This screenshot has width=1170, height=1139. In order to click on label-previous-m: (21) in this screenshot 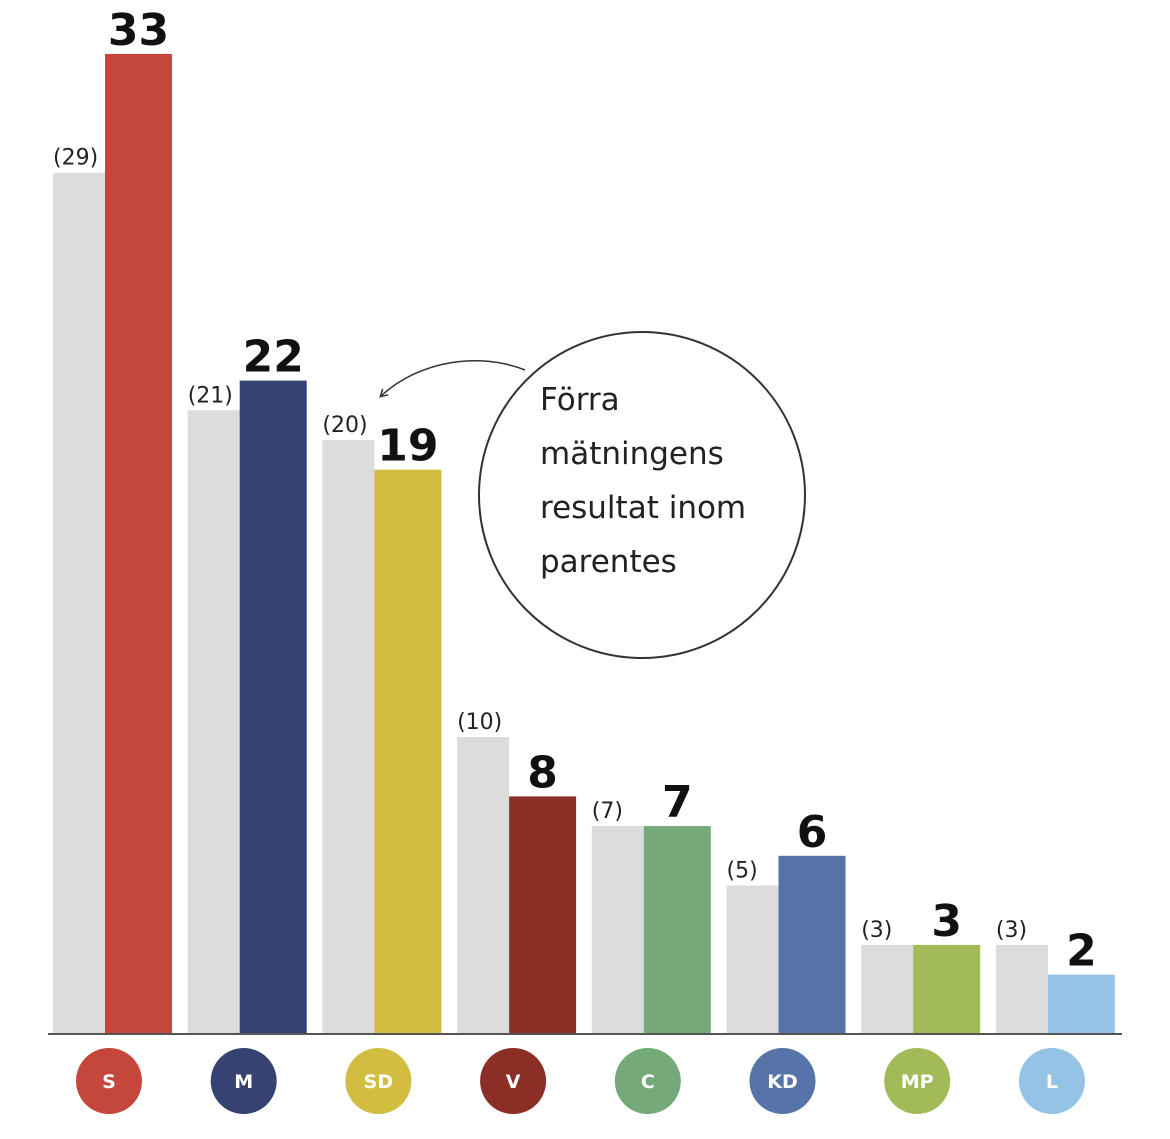, I will do `click(210, 395)`.